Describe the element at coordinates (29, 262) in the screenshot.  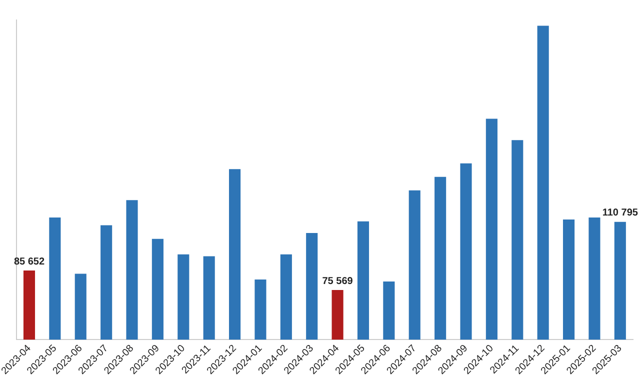
I see `data-label: 85 652` at that location.